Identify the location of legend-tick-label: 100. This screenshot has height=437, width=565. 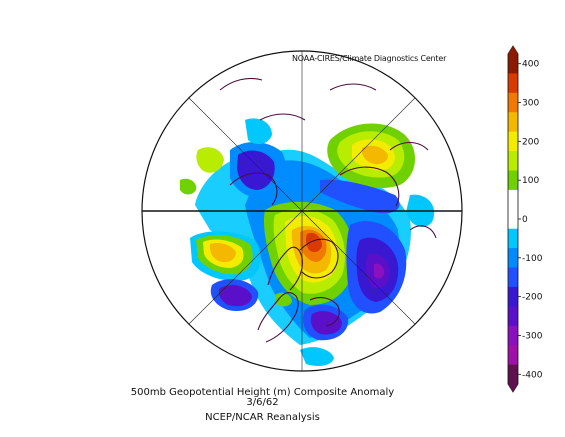
(530, 181).